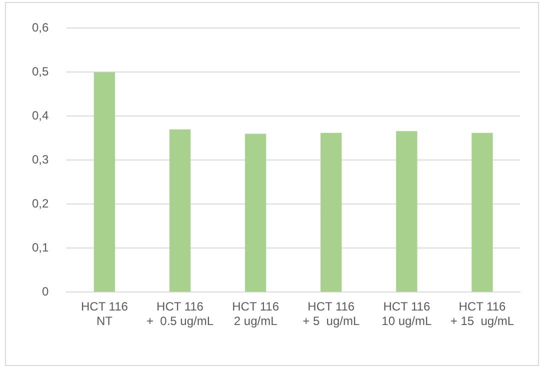 The image size is (544, 376). I want to click on y-tick-label: 0, so click(45, 291).